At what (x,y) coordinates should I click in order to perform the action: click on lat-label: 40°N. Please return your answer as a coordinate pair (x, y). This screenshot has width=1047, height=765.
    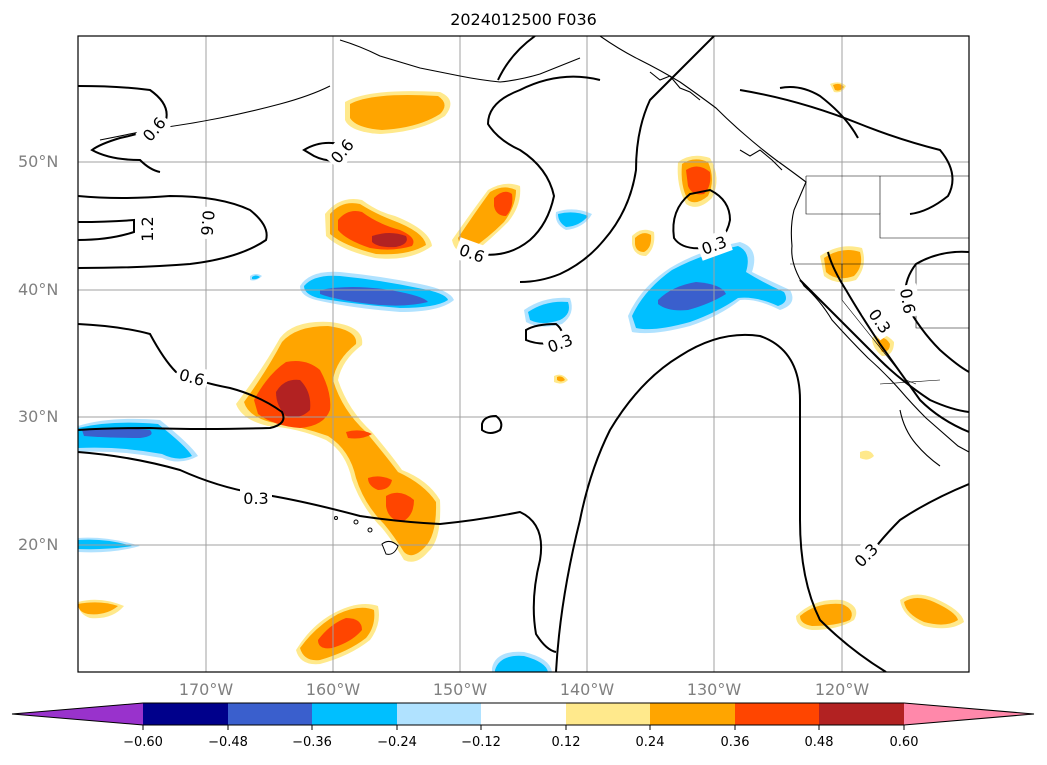
    Looking at the image, I should click on (38, 289).